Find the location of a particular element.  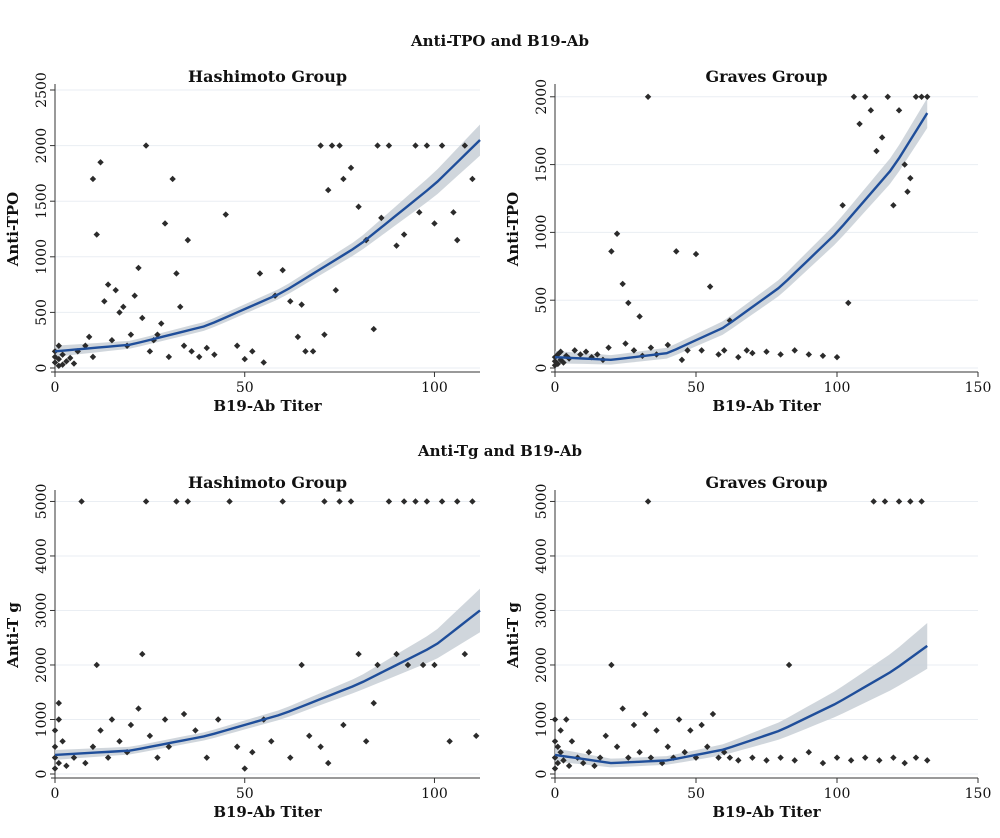

panel-title: Graves Group is located at coordinates (766, 482).